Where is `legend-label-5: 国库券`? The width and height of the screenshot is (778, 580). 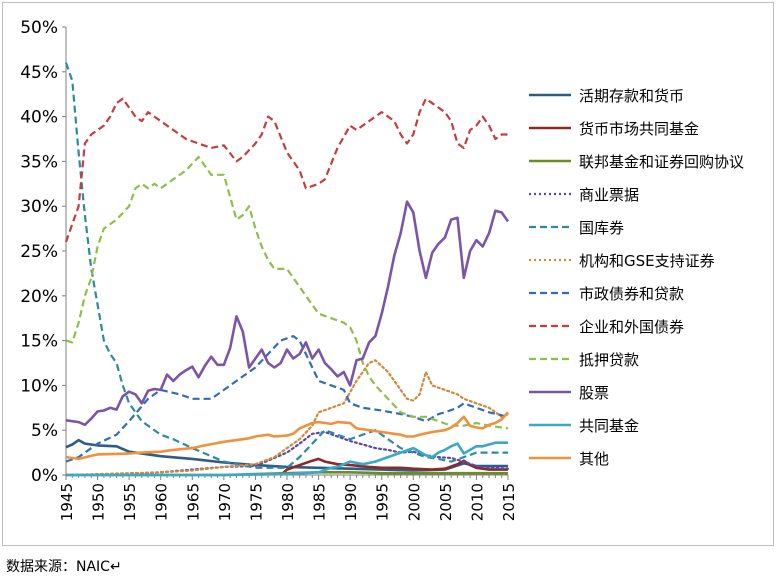 legend-label-5: 国库券 is located at coordinates (601, 228).